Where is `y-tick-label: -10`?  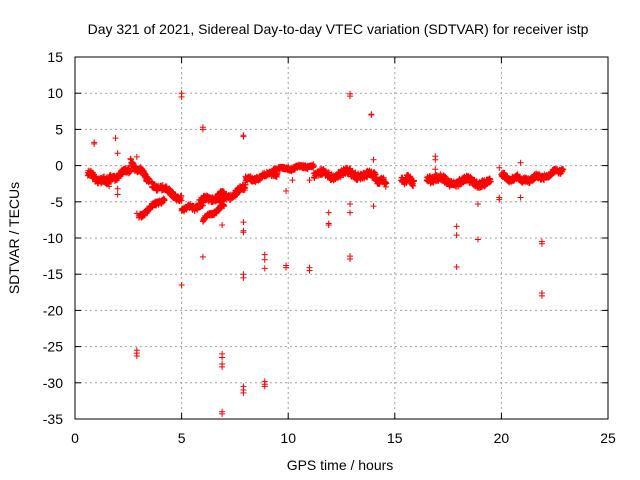 y-tick-label: -10 is located at coordinates (53, 238).